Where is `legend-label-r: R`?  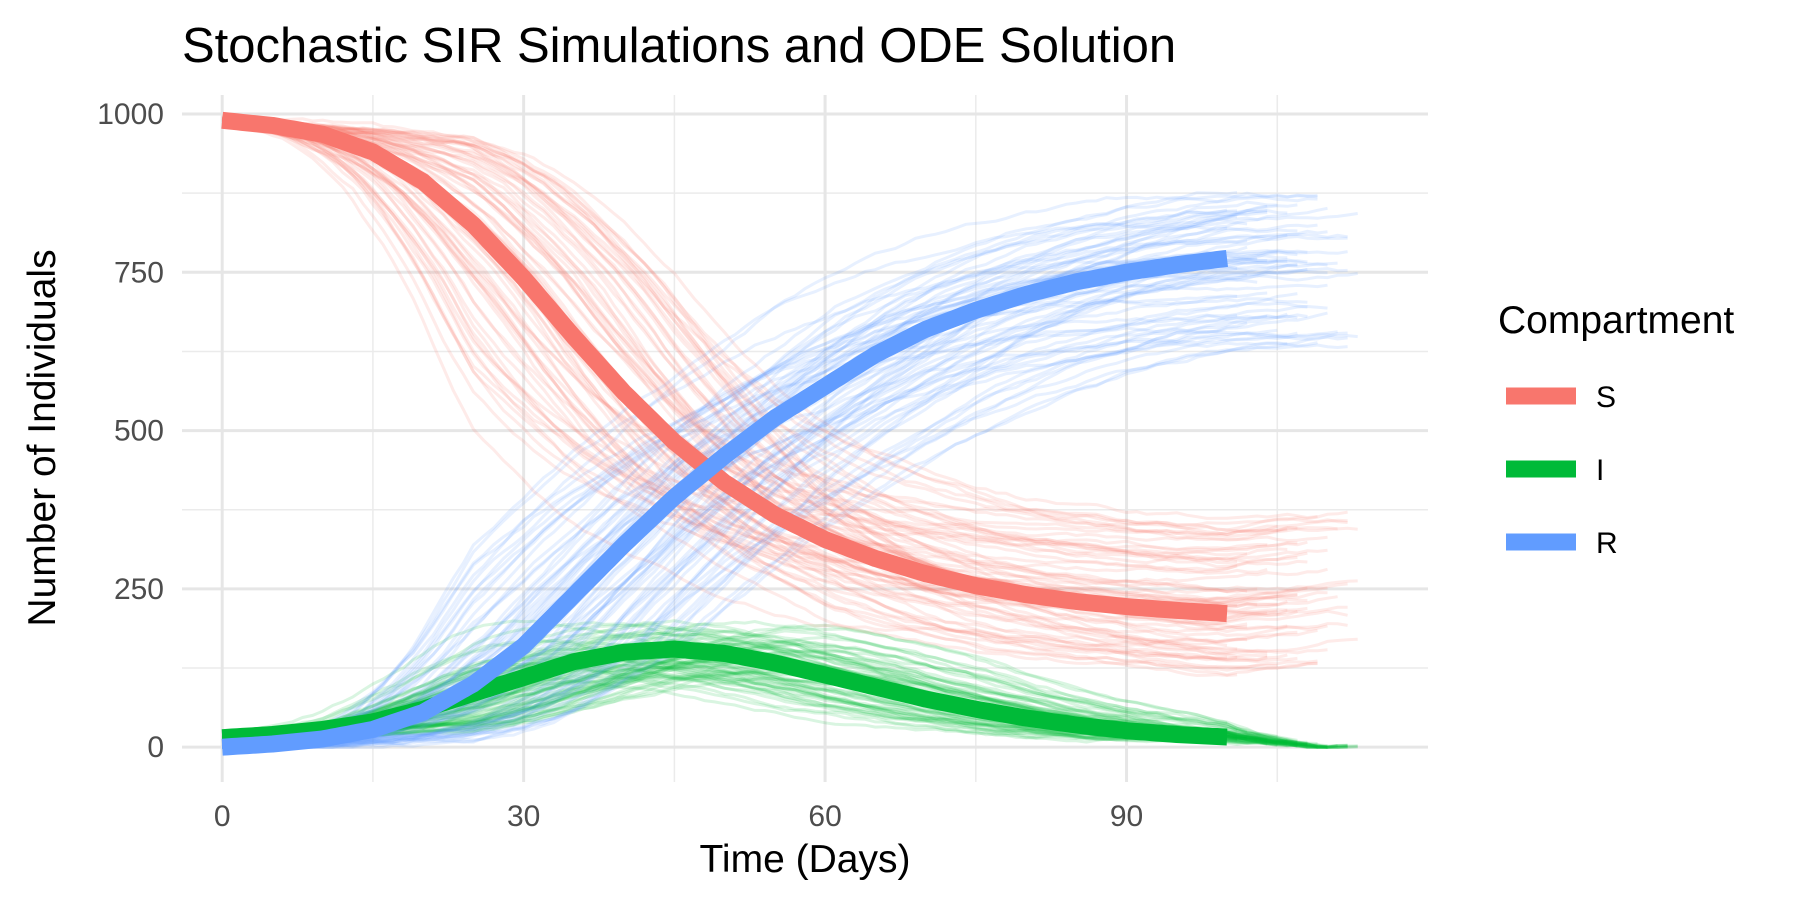 legend-label-r: R is located at coordinates (1607, 543).